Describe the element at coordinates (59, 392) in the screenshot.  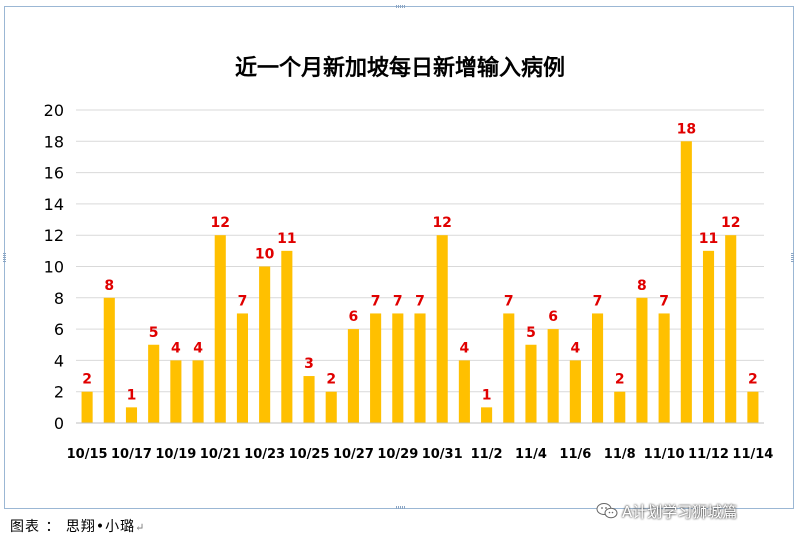
I see `y-tick-label: 2` at that location.